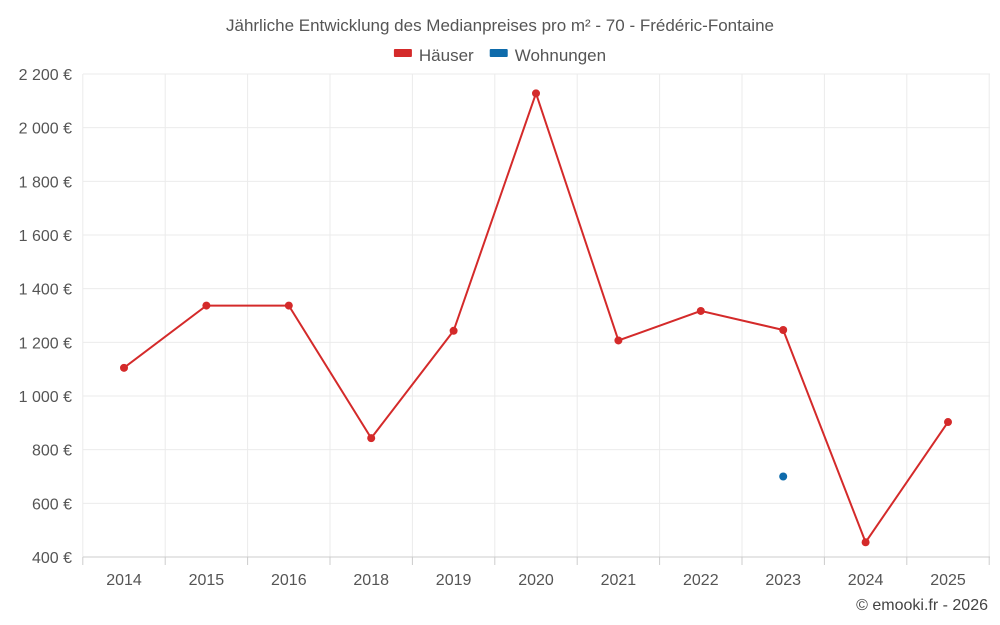  What do you see at coordinates (45, 290) in the screenshot?
I see `y-tick-label: 1 400 €` at bounding box center [45, 290].